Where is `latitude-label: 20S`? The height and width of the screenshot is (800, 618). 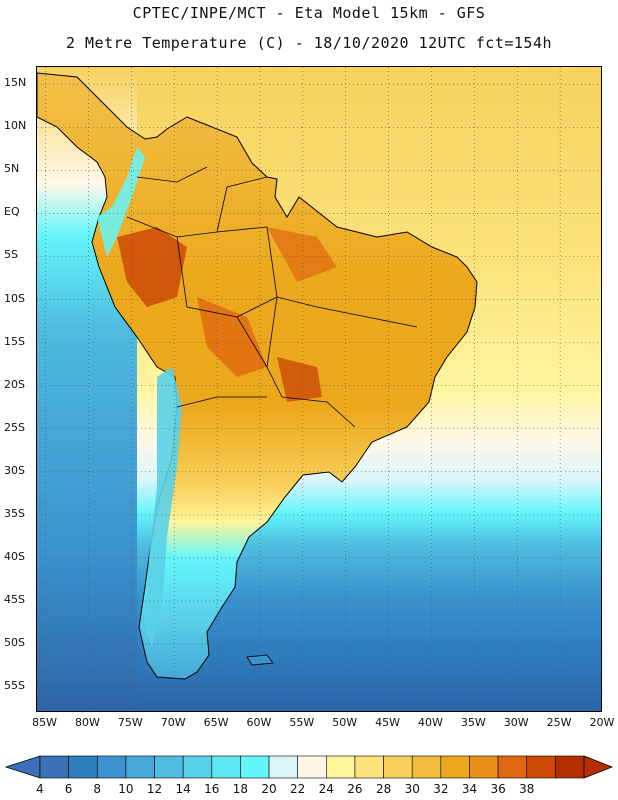
latitude-label: 20S is located at coordinates (14, 384).